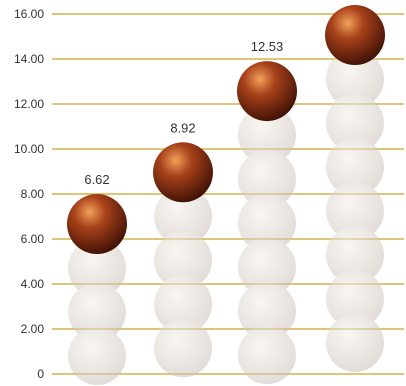 The image size is (406, 386). What do you see at coordinates (33, 239) in the screenshot?
I see `y-tick-label: 6.00` at bounding box center [33, 239].